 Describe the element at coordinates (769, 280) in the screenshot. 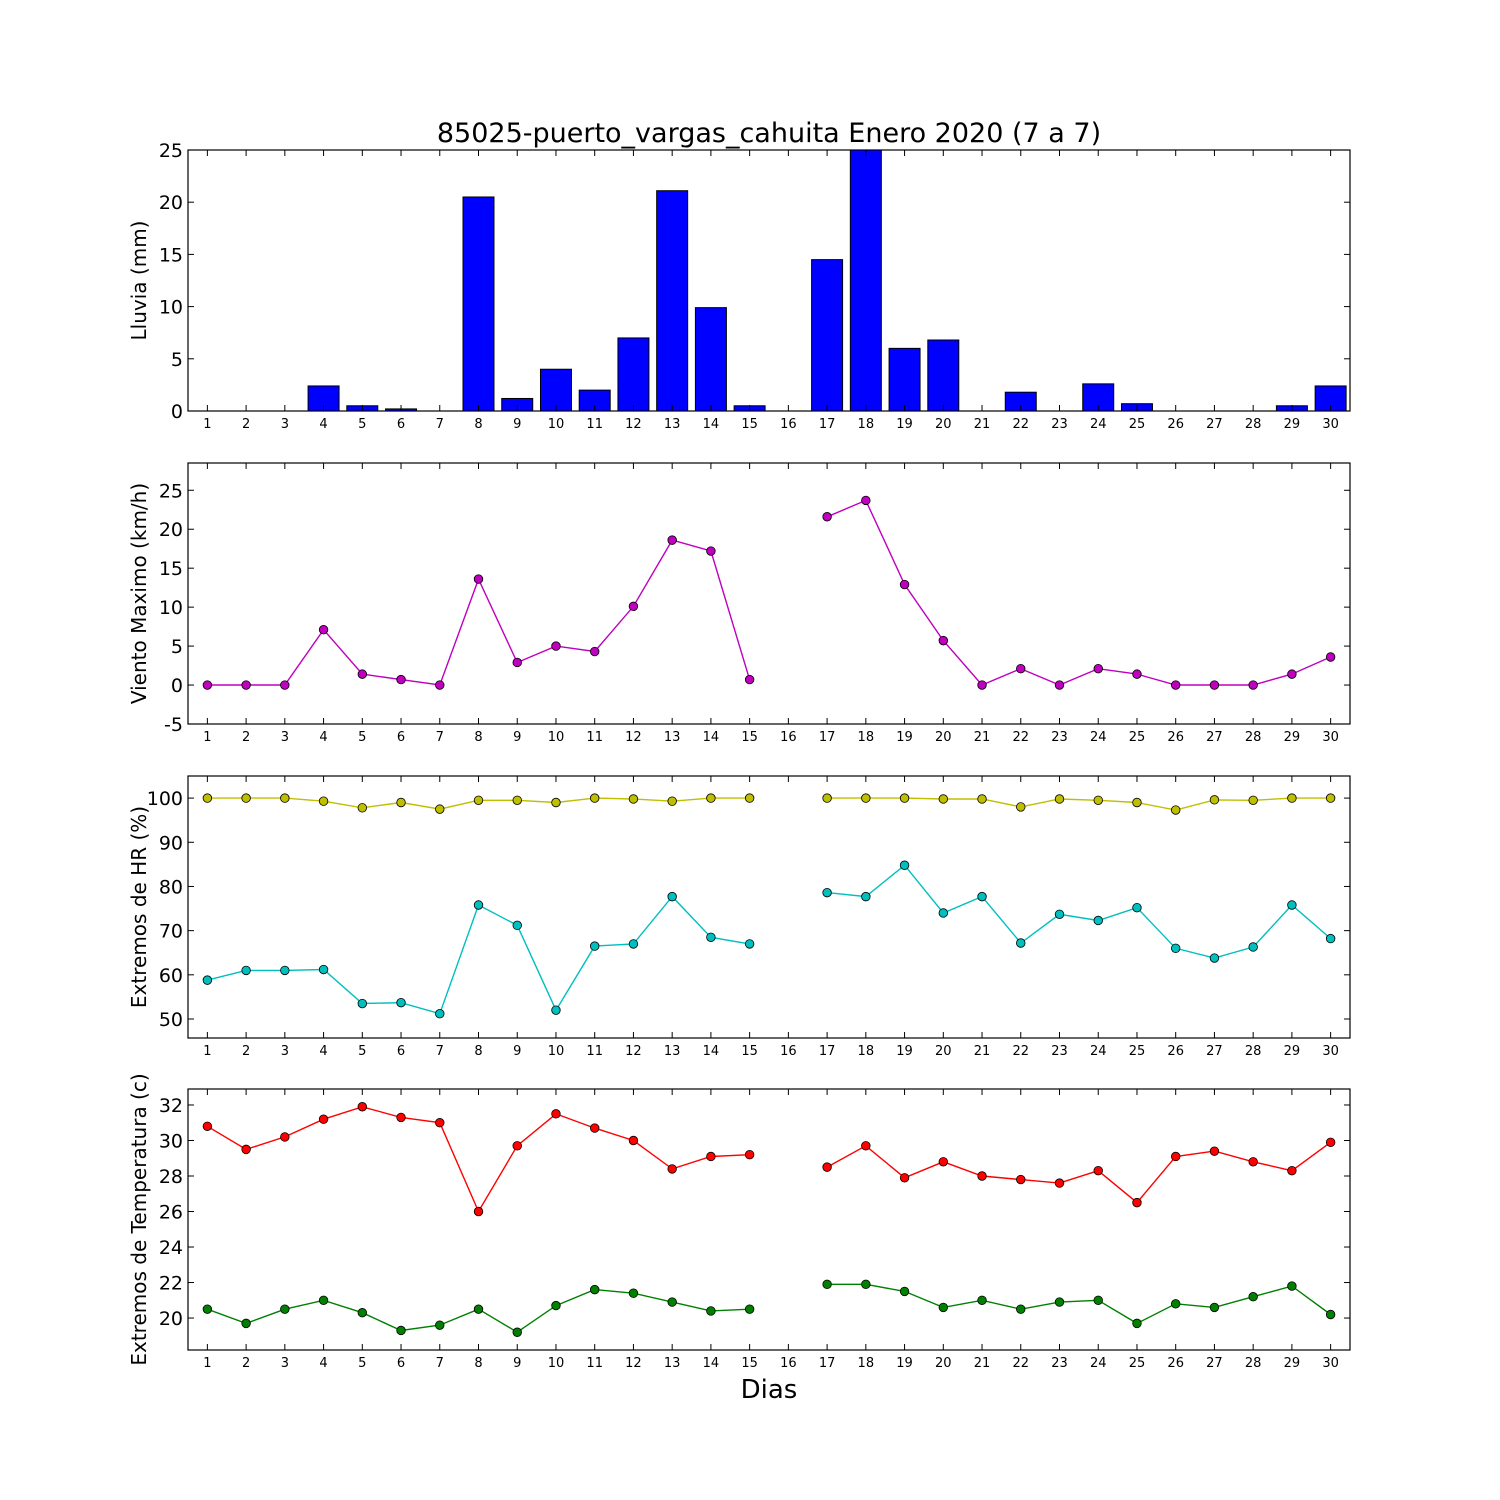

I see `rain-plot-frame` at that location.